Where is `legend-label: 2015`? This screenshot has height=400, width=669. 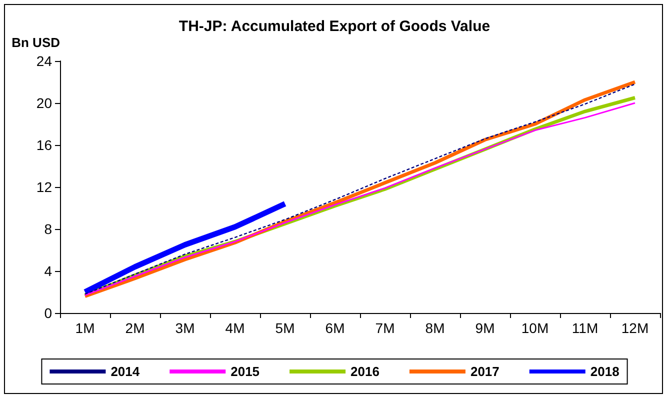 legend-label: 2015 is located at coordinates (245, 371).